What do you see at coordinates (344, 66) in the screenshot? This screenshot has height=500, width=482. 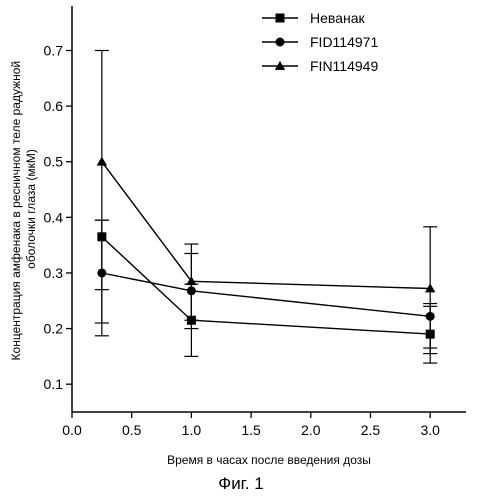 I see `legend-label: FIN114949` at bounding box center [344, 66].